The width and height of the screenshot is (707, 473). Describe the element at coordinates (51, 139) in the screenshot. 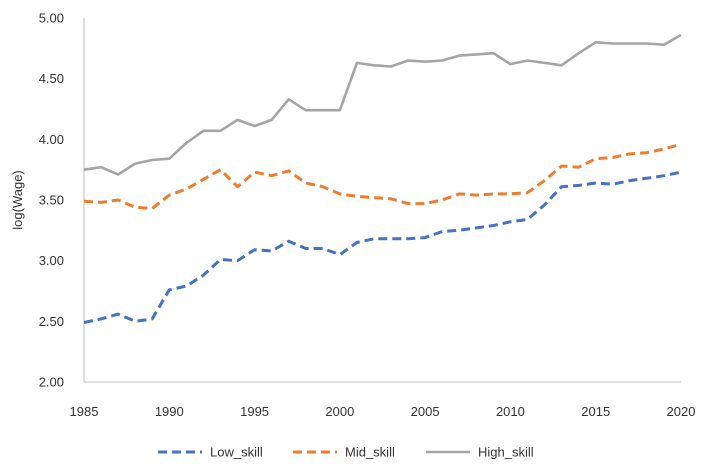

I see `y-tick-label: 4.00` at that location.